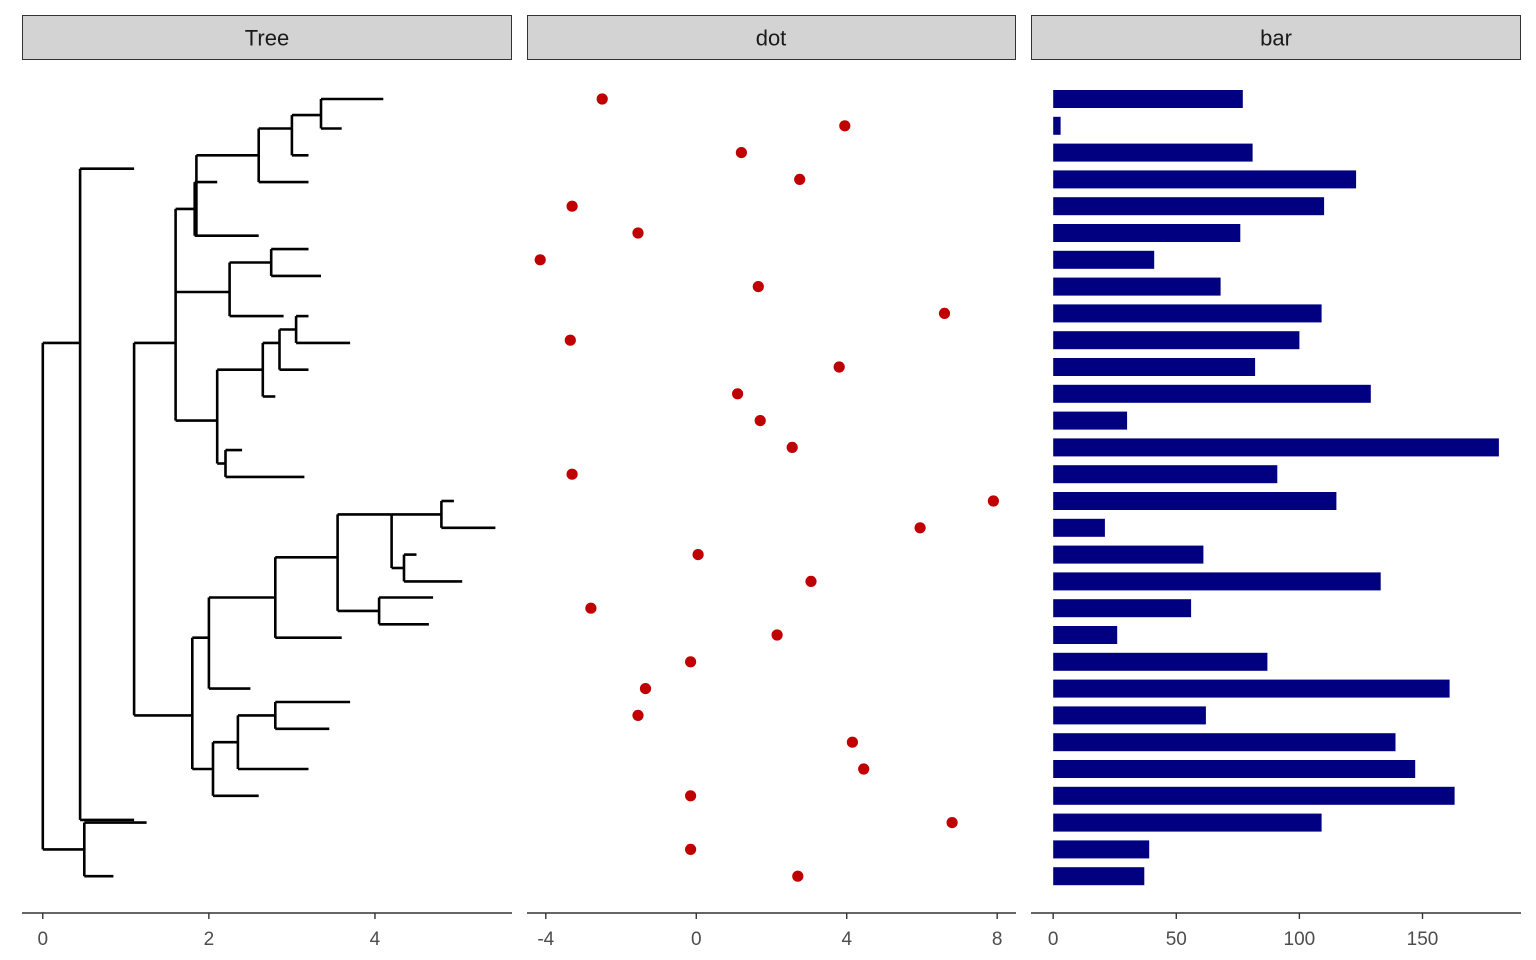 This screenshot has width=1536, height=960. I want to click on dot-tick-label: 8, so click(997, 939).